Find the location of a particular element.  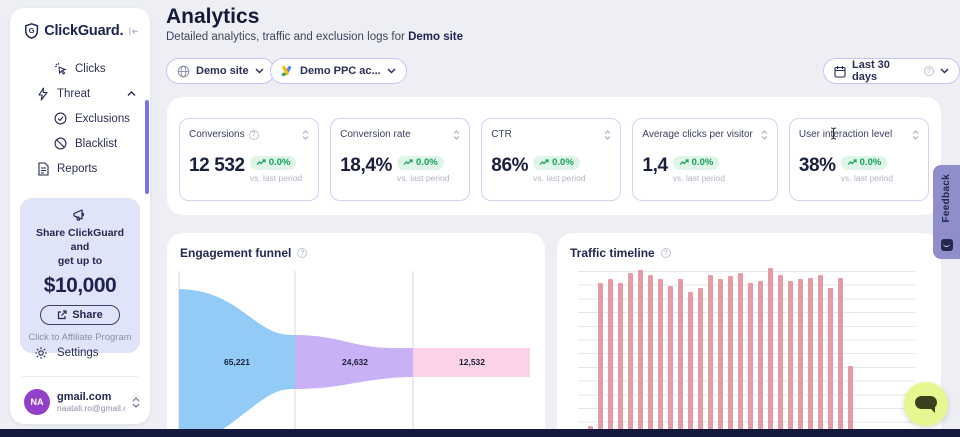

timeline-gridlines is located at coordinates (746, 350).